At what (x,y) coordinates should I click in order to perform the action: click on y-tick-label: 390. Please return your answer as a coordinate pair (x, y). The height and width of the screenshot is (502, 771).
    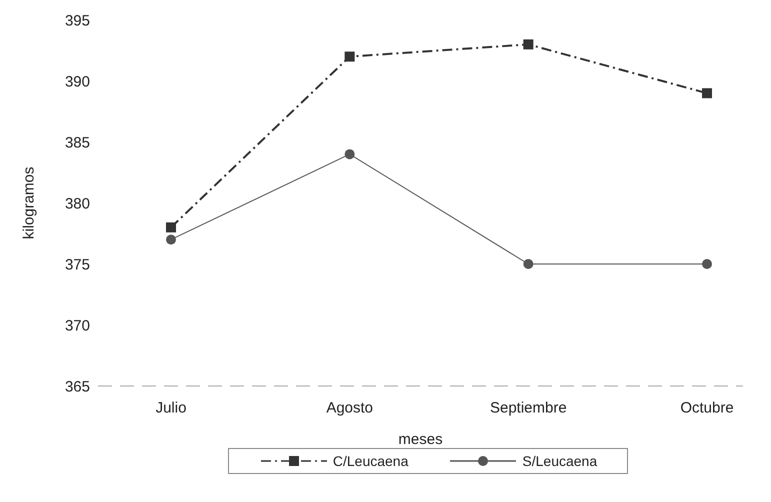
    Looking at the image, I should click on (77, 81).